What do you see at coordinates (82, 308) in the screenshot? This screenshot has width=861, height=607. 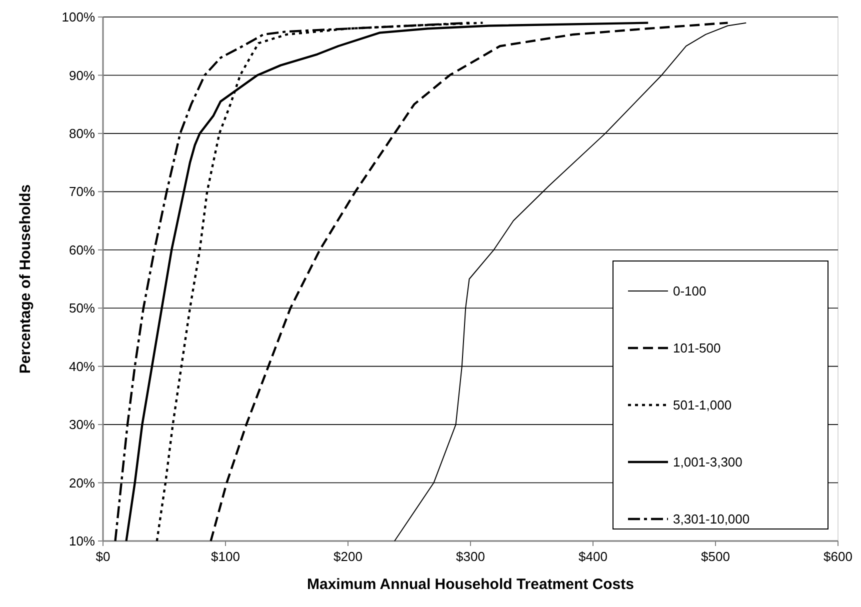 I see `y-tick-label: 50%` at bounding box center [82, 308].